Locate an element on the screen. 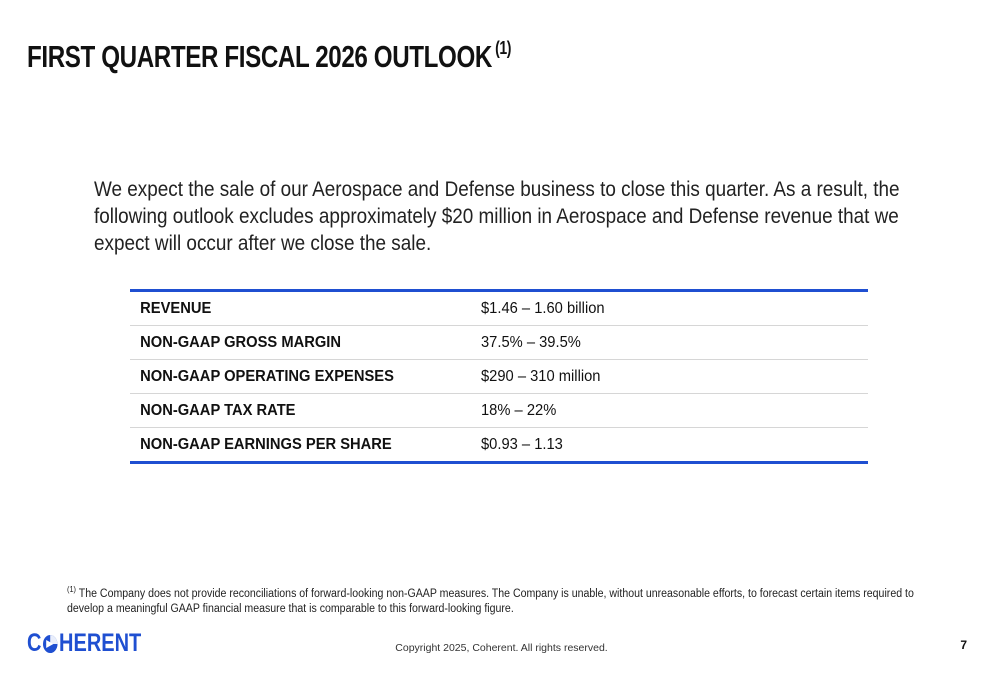 This screenshot has height=685, width=1000. logo-text-start: C is located at coordinates (34, 643).